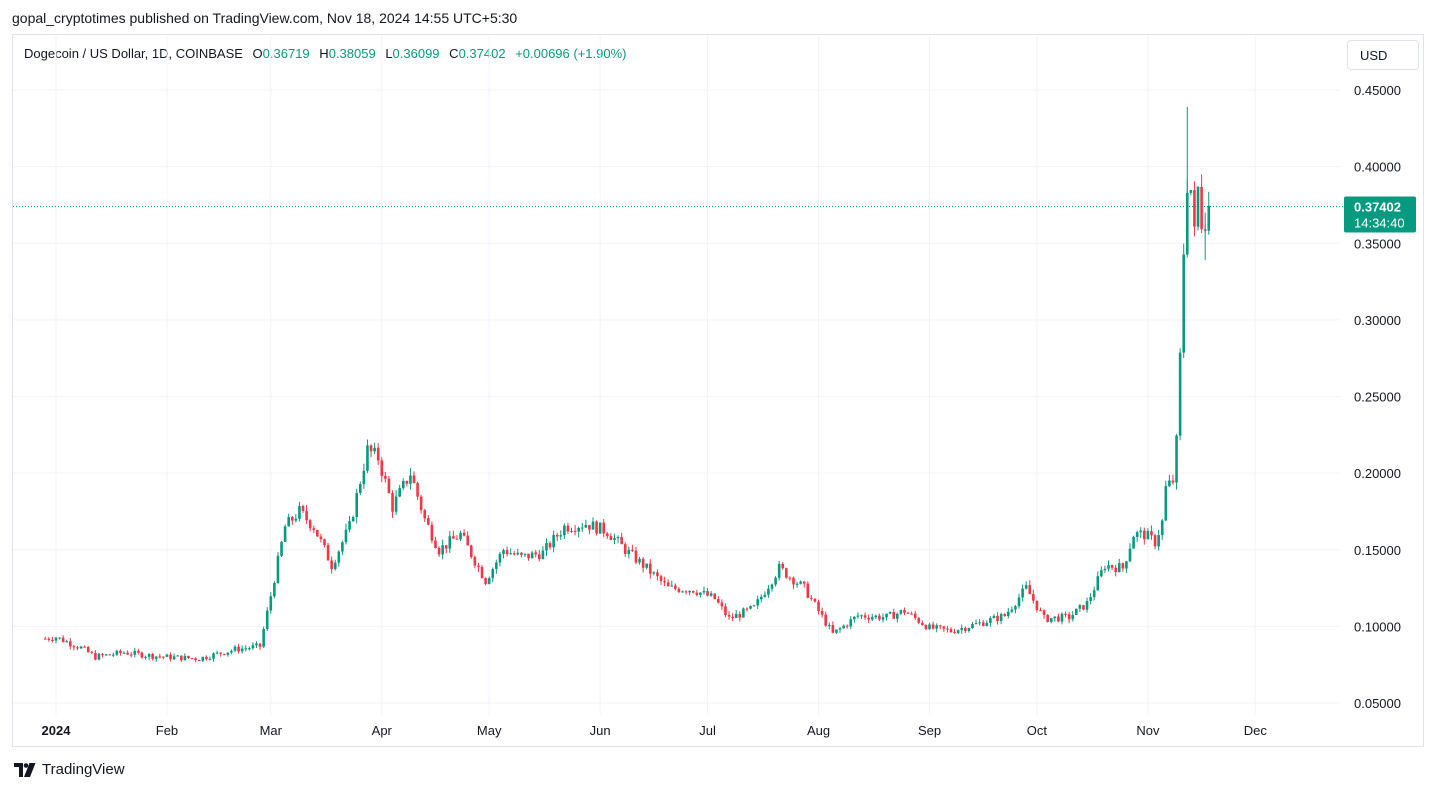 This screenshot has width=1438, height=792. What do you see at coordinates (482, 53) in the screenshot?
I see `close-value: 0.37402` at bounding box center [482, 53].